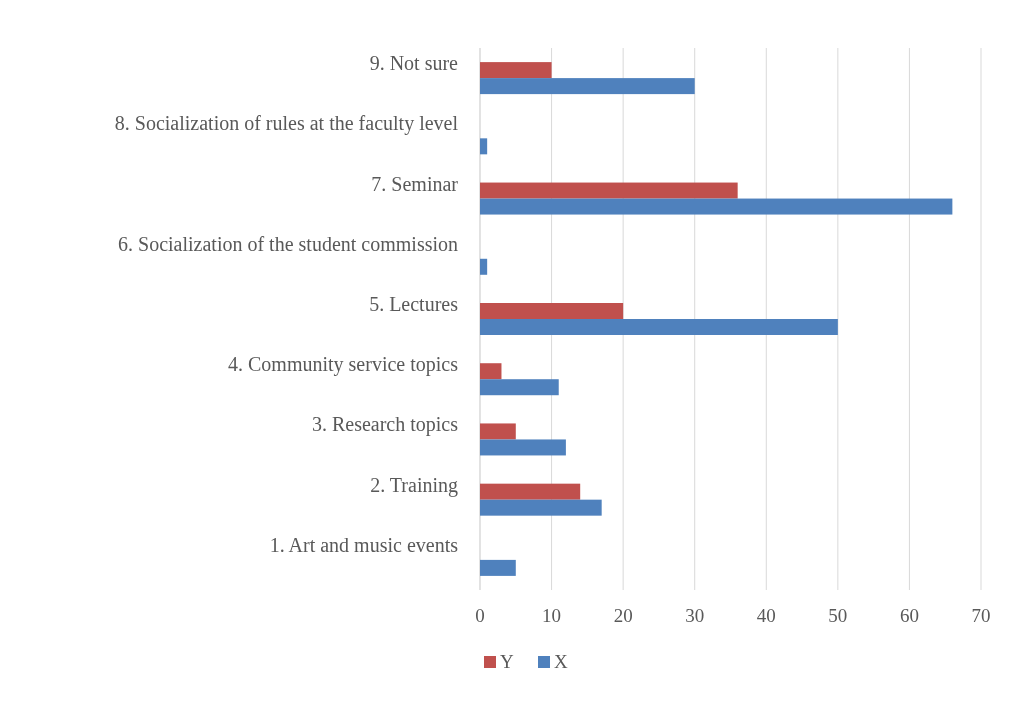 The image size is (1010, 702). I want to click on x-tick-label: 20, so click(623, 615).